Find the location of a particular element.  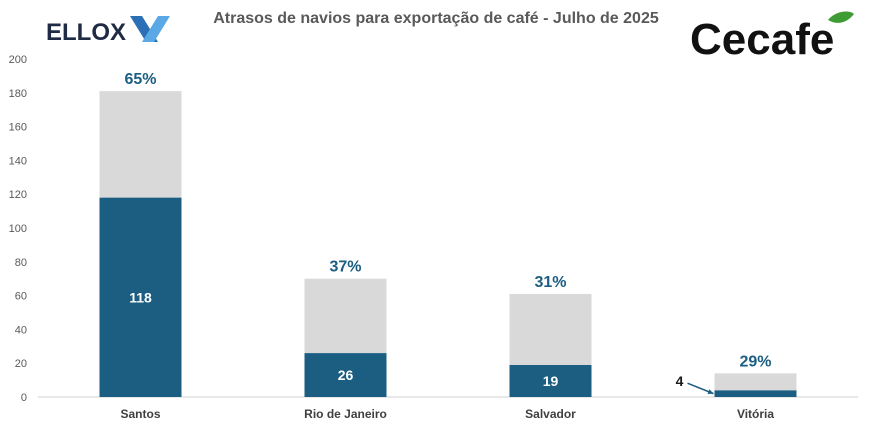

percent-label: 31% is located at coordinates (550, 282).